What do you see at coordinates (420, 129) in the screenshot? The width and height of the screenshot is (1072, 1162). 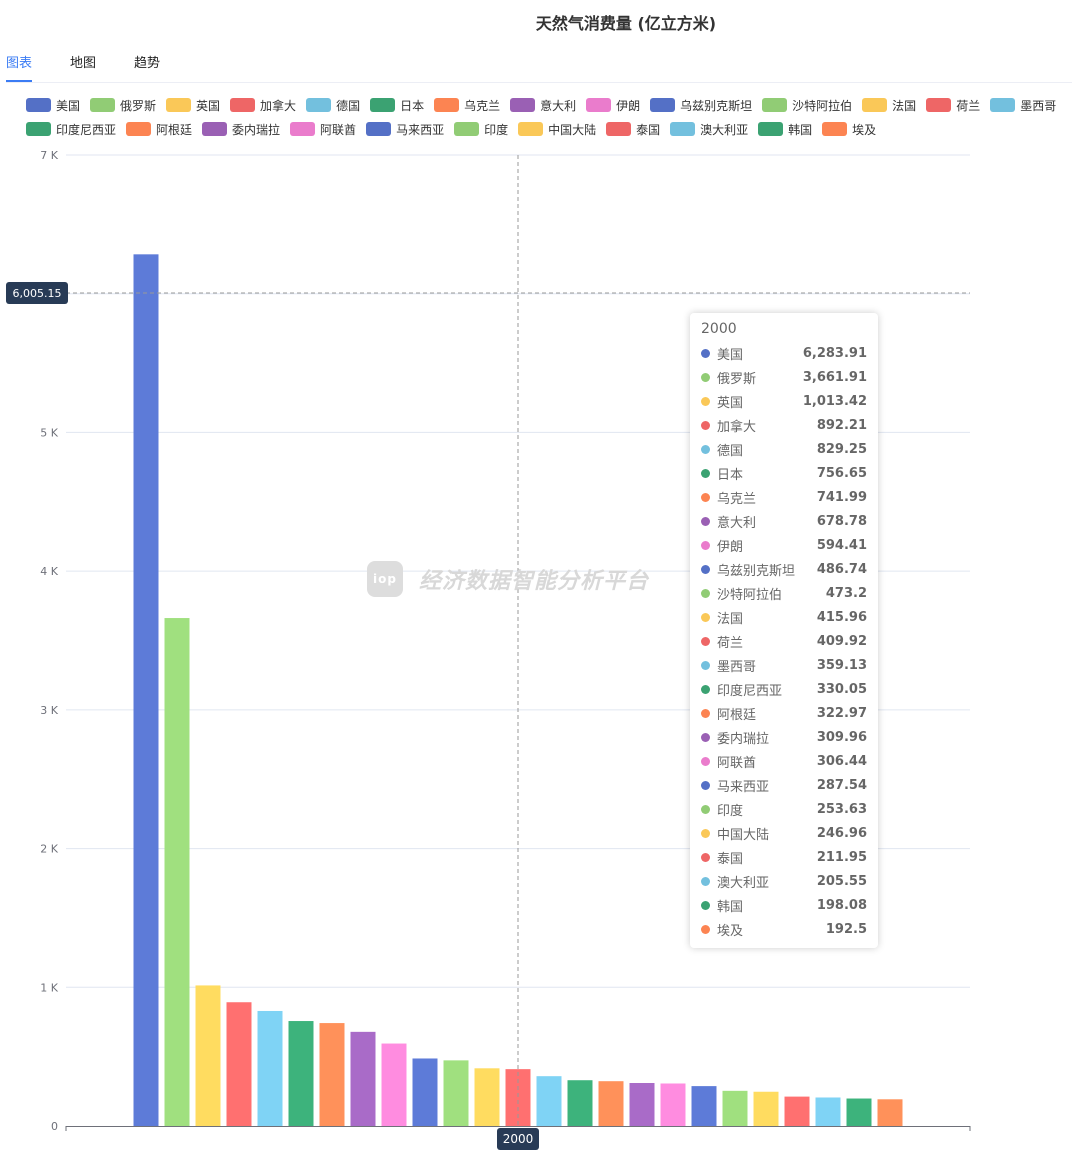 I see `legend-label: 马来西亚` at bounding box center [420, 129].